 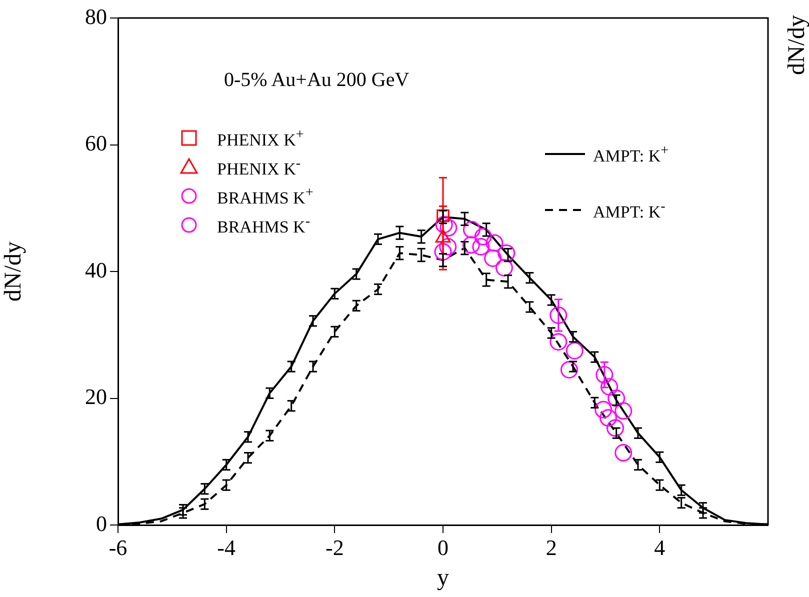 What do you see at coordinates (263, 225) in the screenshot?
I see `legend-label: BRAHMS K$^{-}$` at bounding box center [263, 225].